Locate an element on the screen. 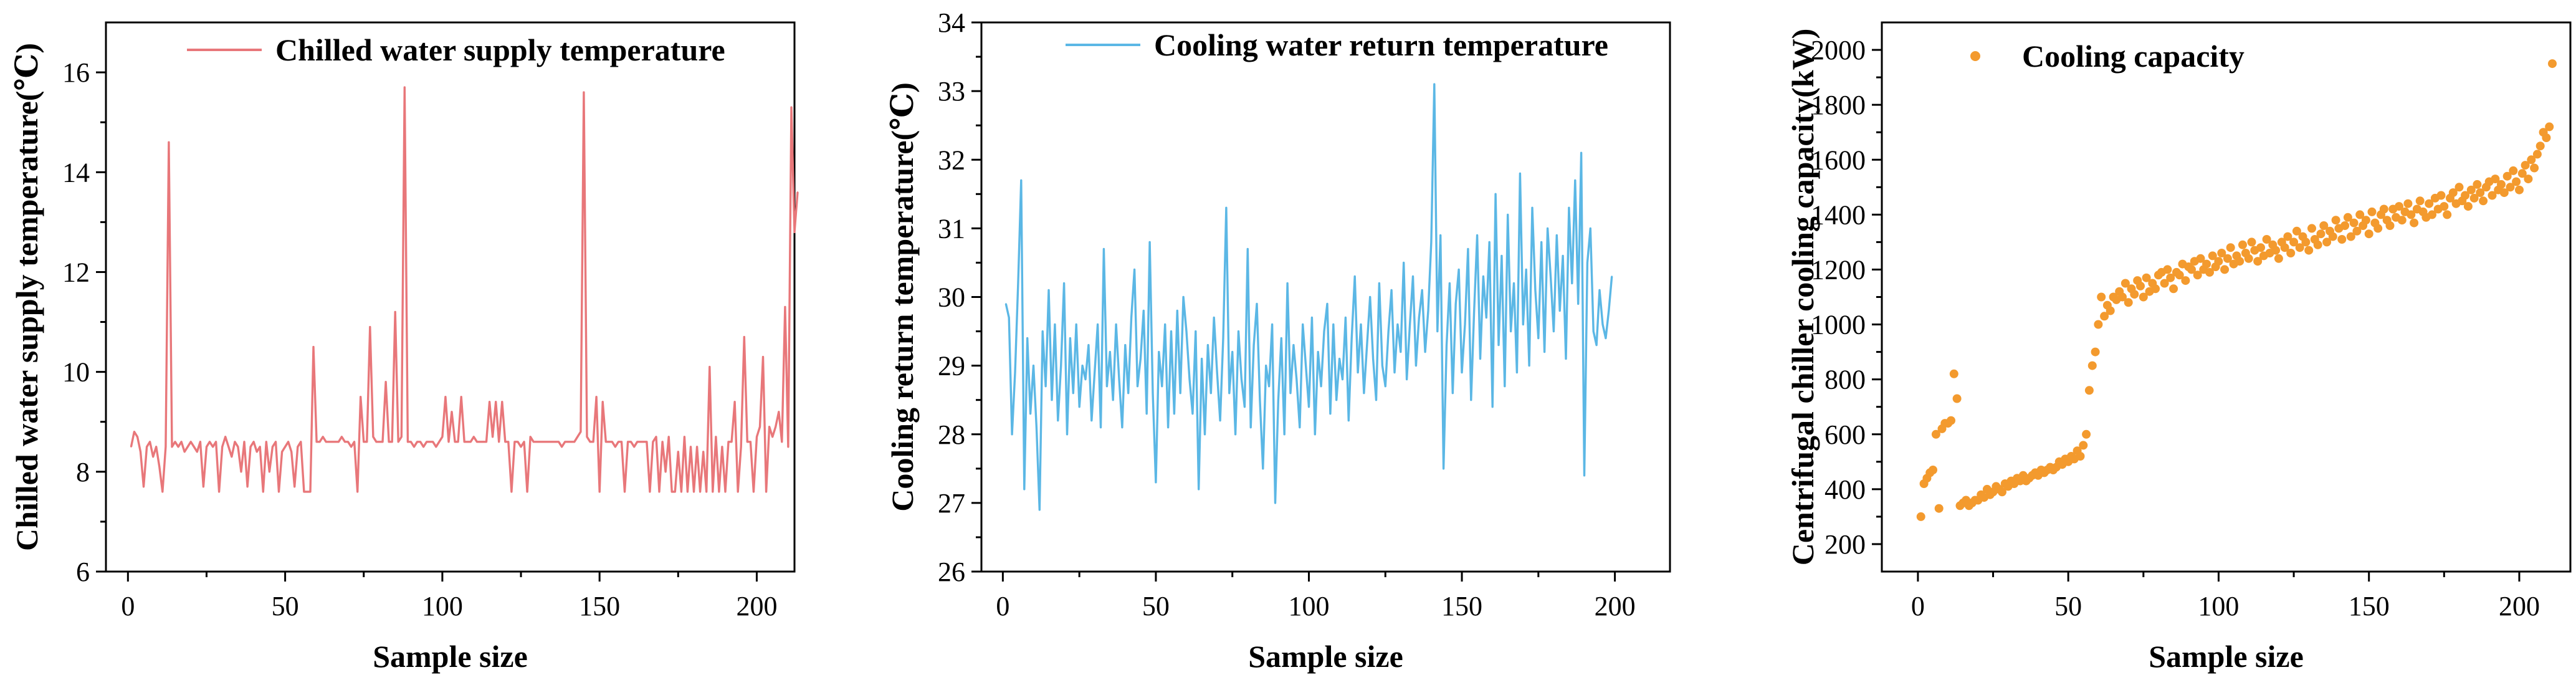 The image size is (2576, 690). y-tick-label: 800 is located at coordinates (1845, 380).